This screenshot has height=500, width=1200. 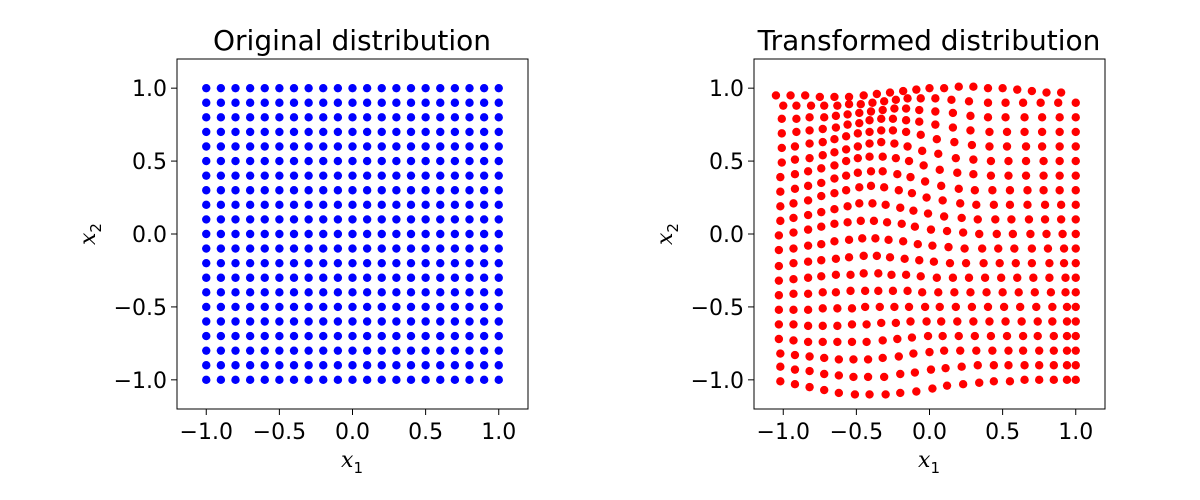 I want to click on right-x-ticks: −1.0 −0.5 0.0 0.5 1.0, so click(x=925, y=427).